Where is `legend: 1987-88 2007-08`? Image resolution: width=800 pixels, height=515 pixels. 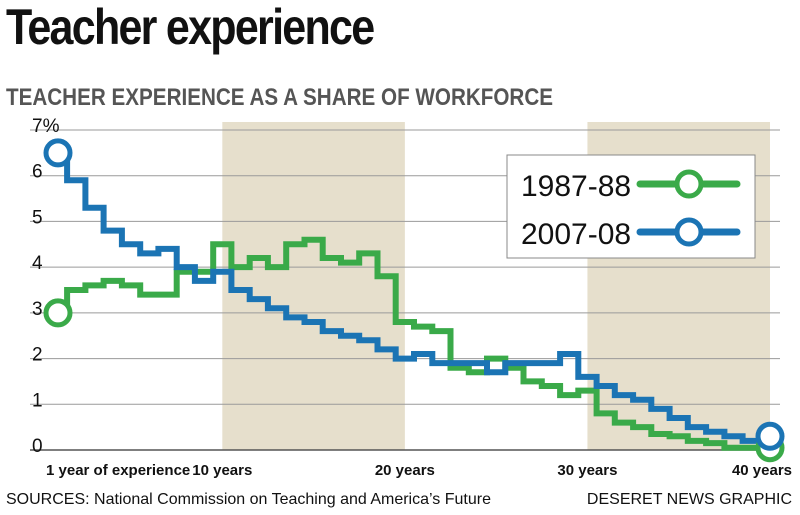 legend: 1987-88 2007-08 is located at coordinates (631, 206).